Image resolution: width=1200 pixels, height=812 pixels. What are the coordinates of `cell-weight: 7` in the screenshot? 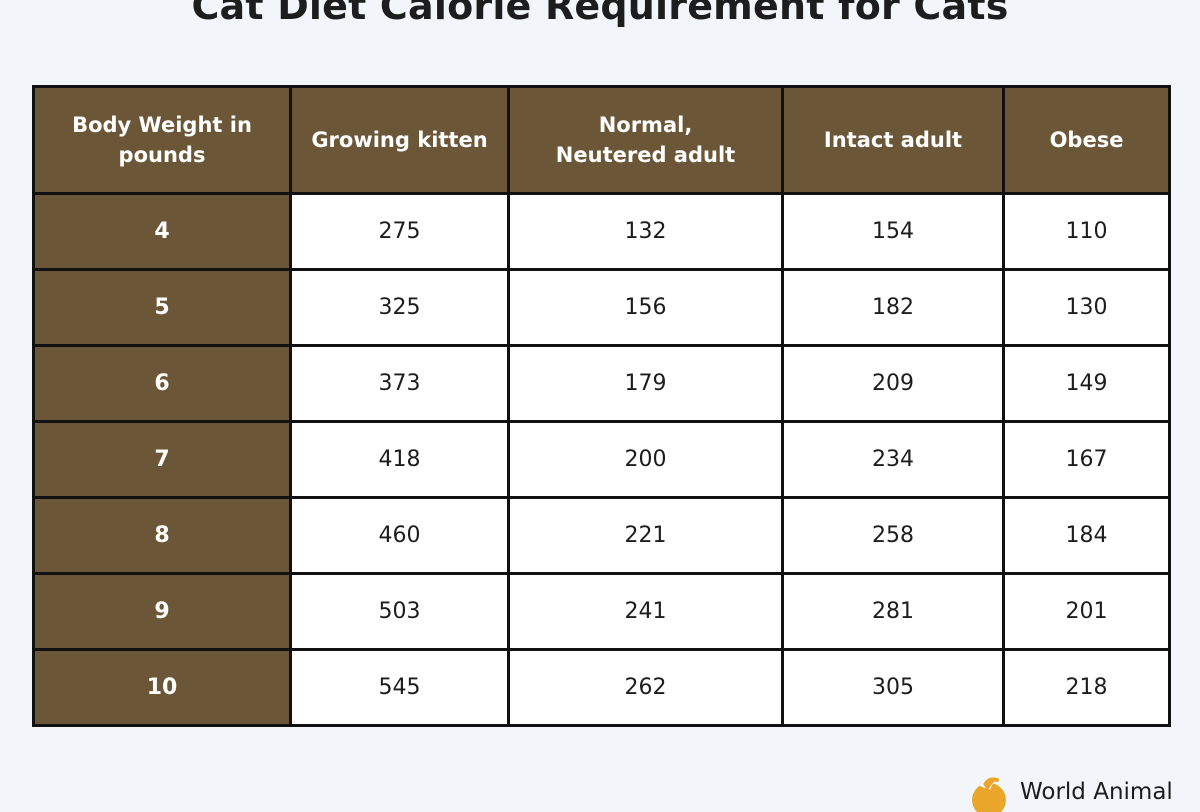 It's located at (162, 459).